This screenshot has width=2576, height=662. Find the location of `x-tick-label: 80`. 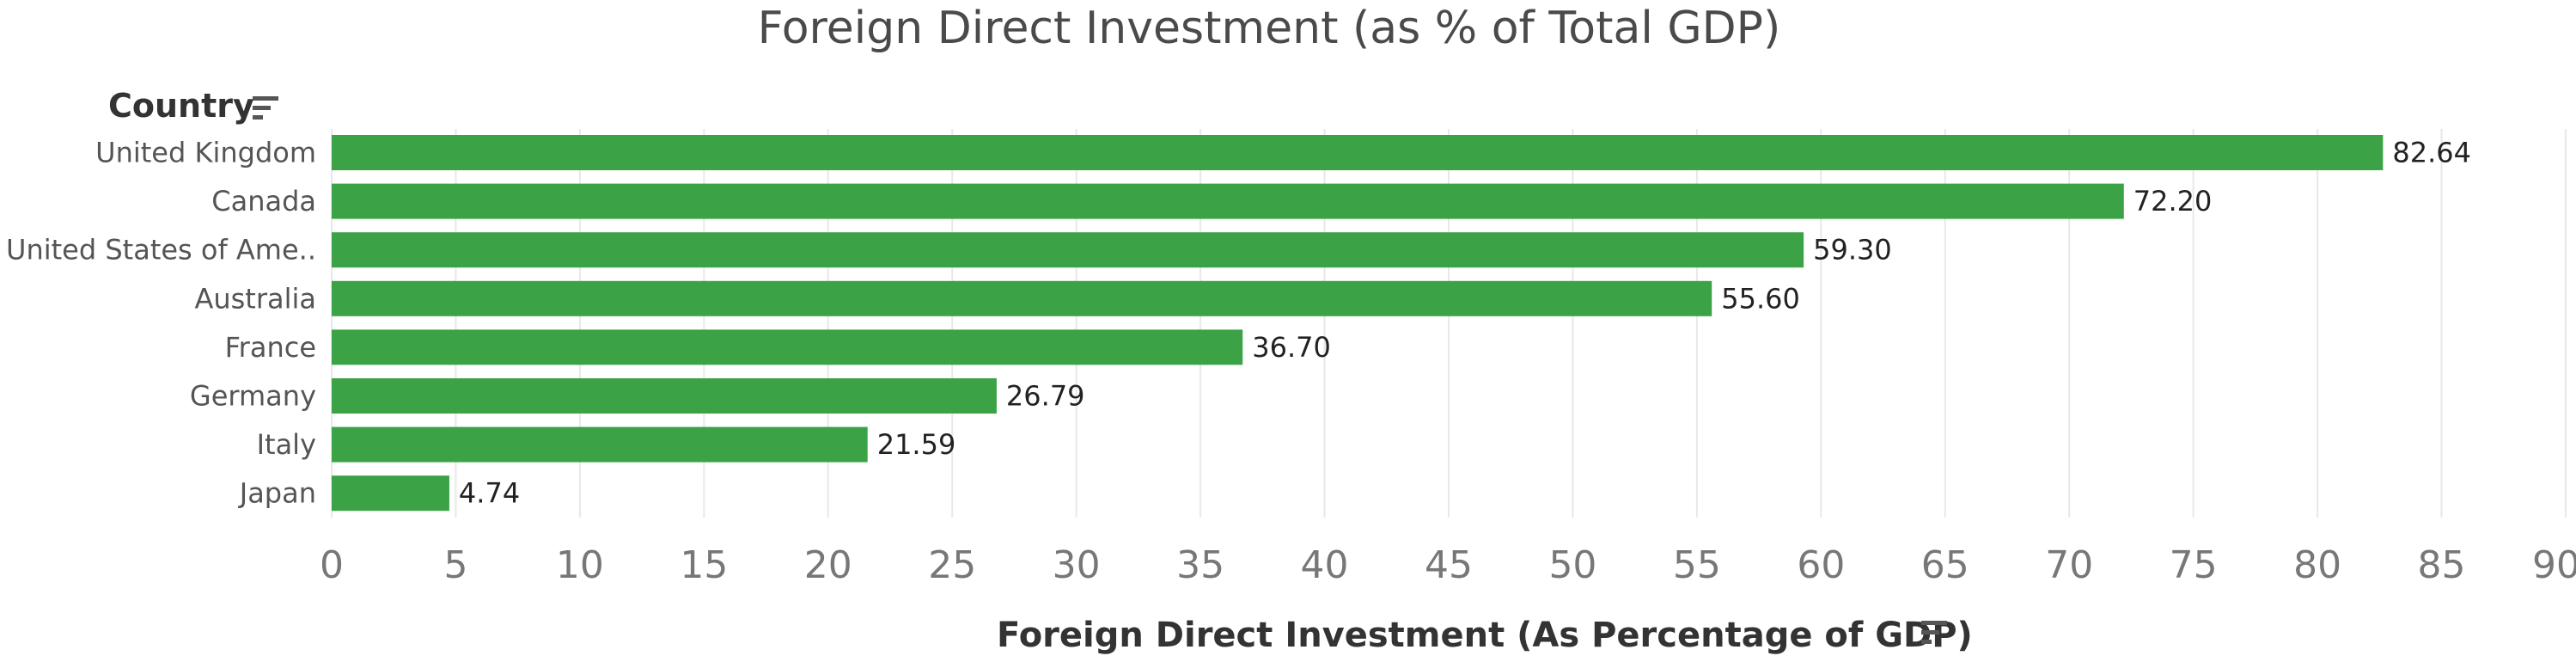

x-tick-label: 80 is located at coordinates (2317, 565).